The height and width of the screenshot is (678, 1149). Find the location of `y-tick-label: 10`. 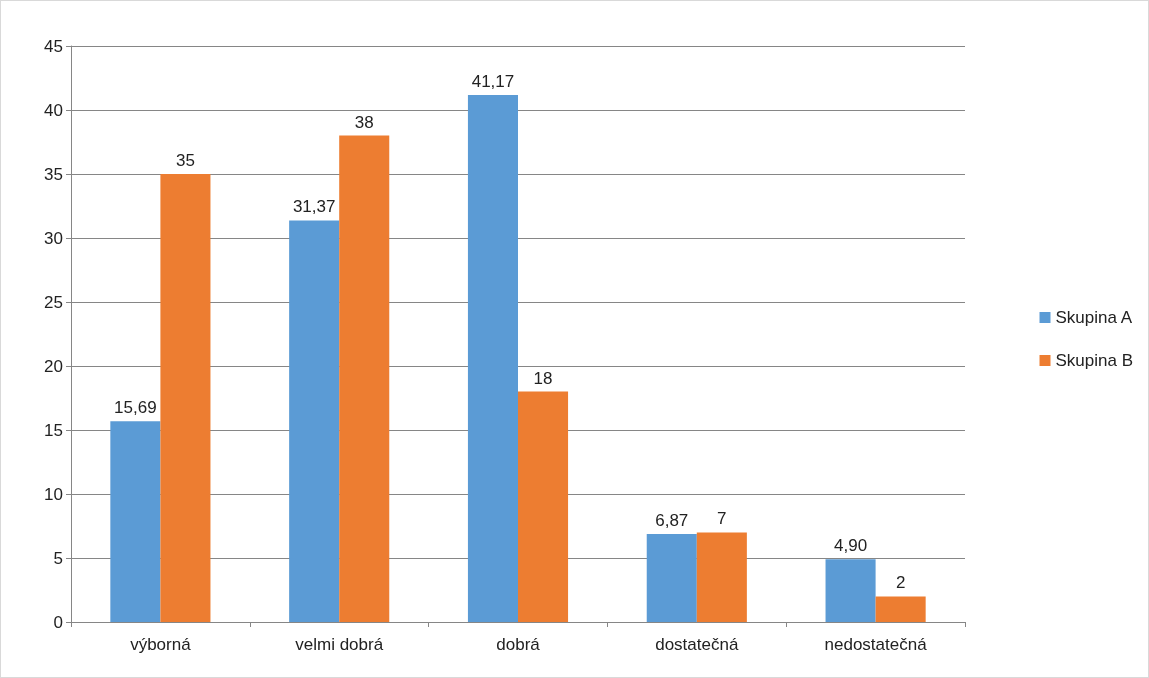

y-tick-label: 10 is located at coordinates (53, 494).